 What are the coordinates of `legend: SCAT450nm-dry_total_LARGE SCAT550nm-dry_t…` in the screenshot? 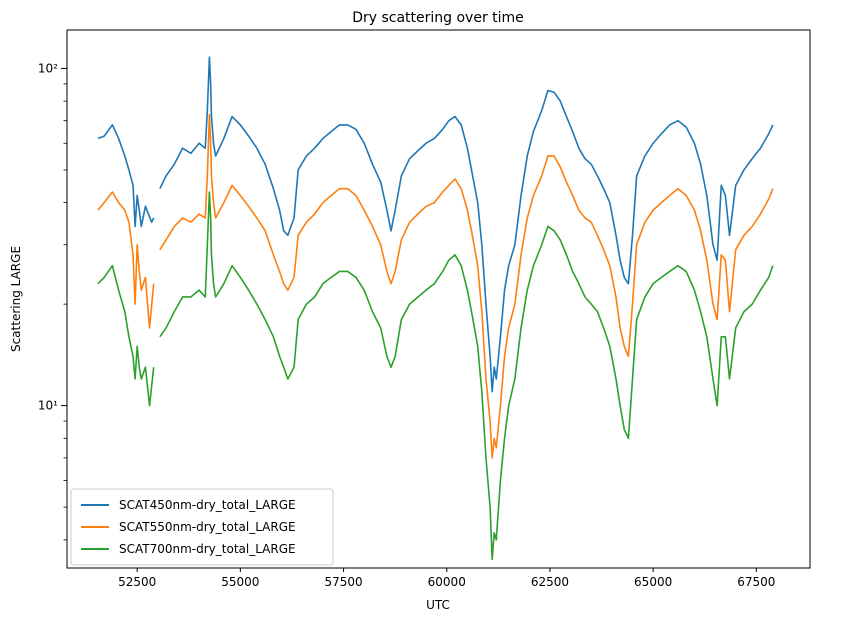 It's located at (202, 527).